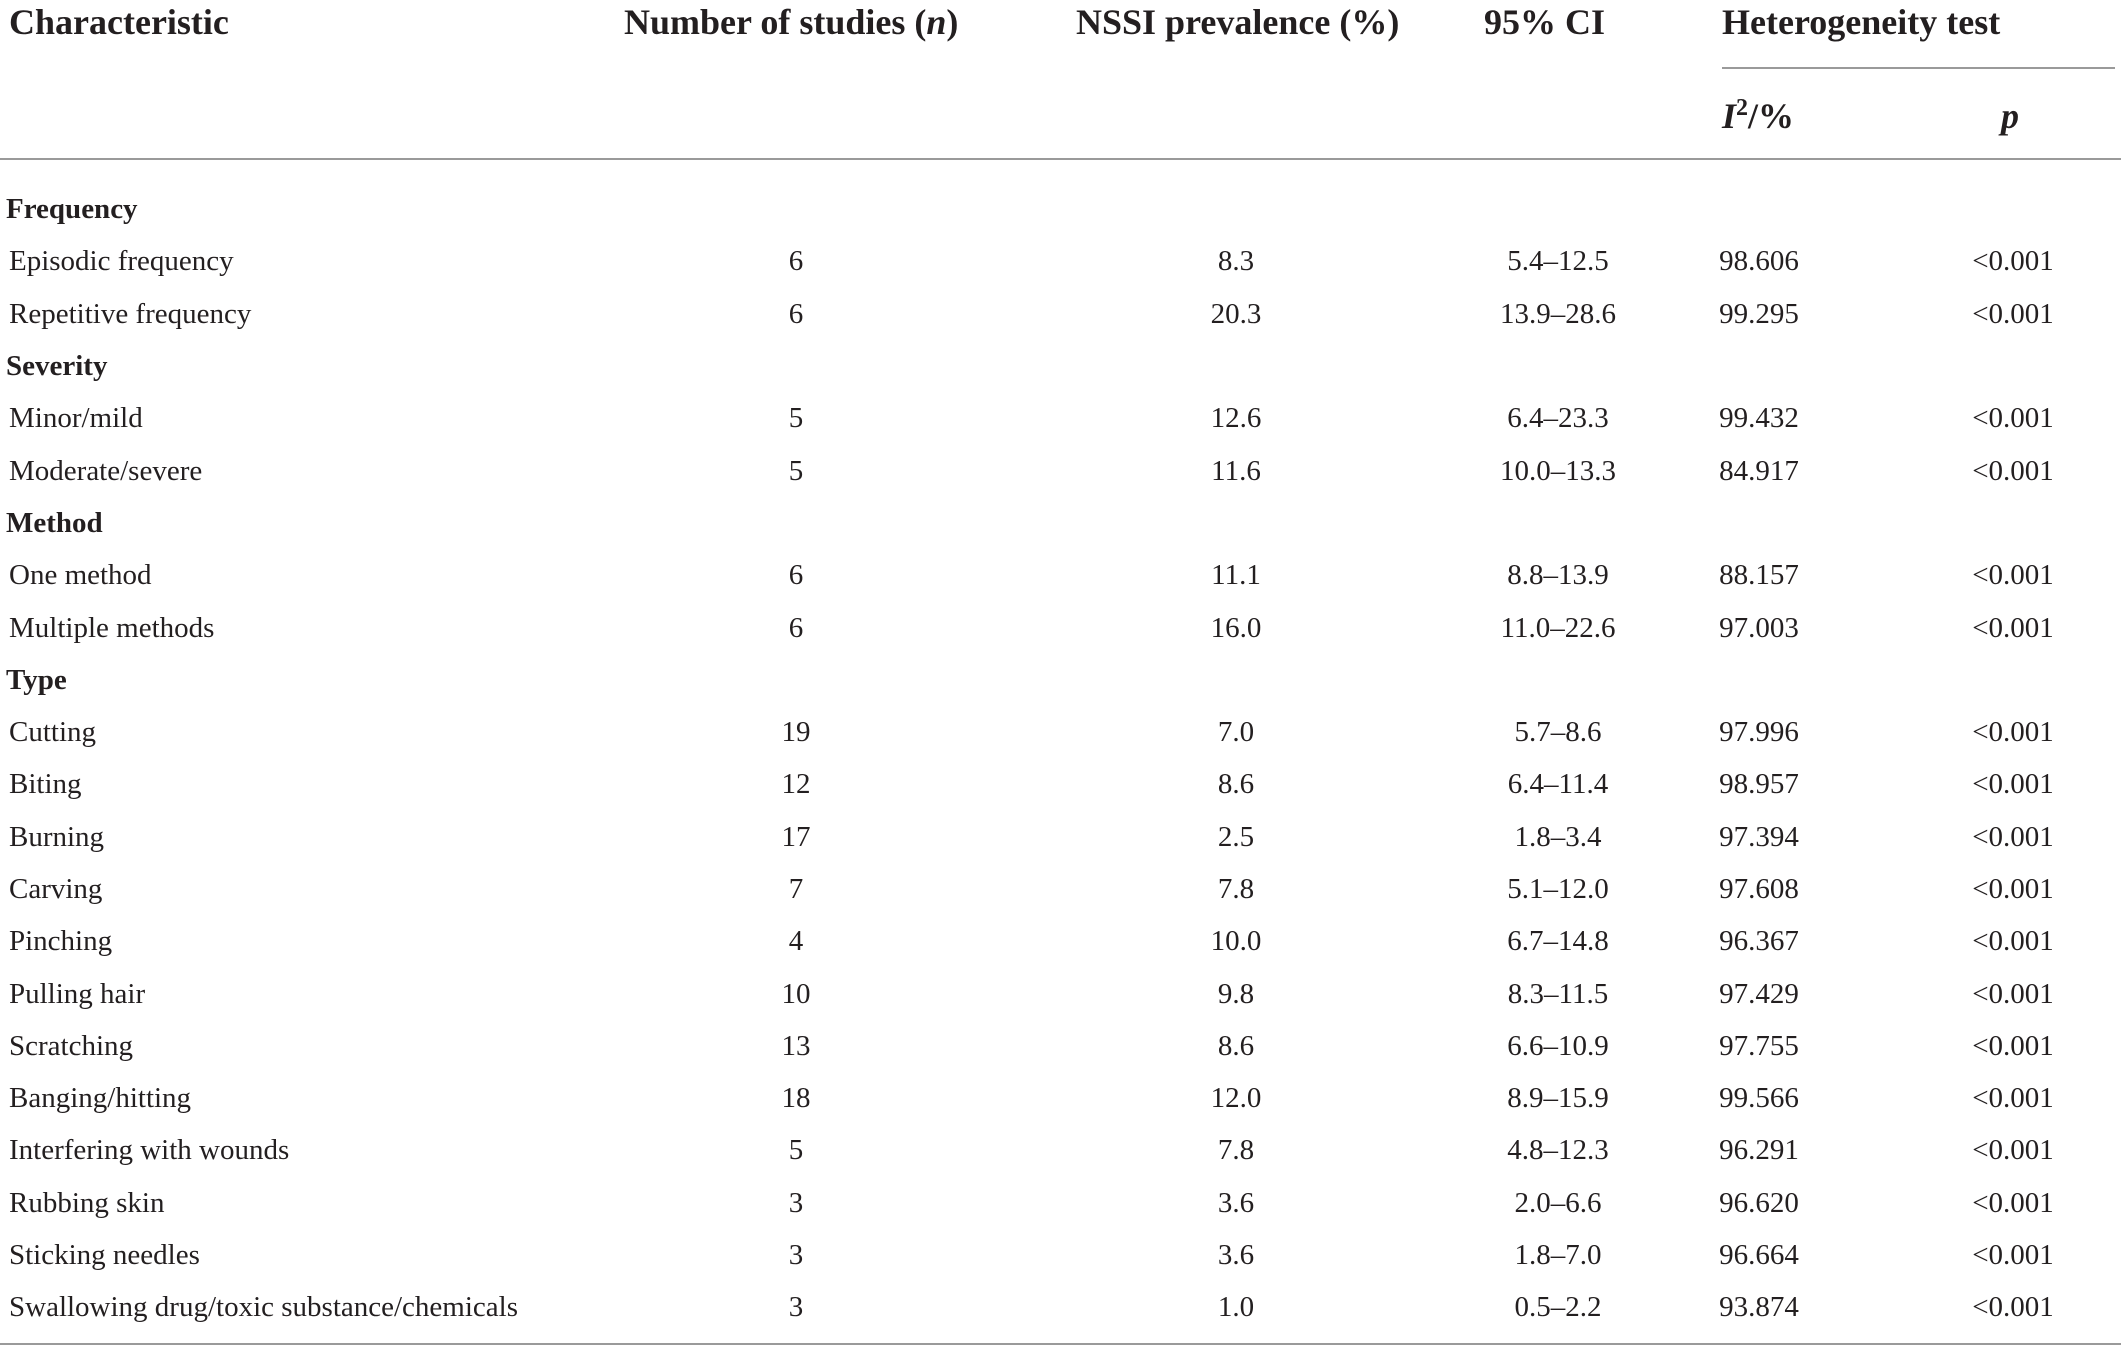  Describe the element at coordinates (1759, 836) in the screenshot. I see `cell-i-squared: 97.394` at that location.